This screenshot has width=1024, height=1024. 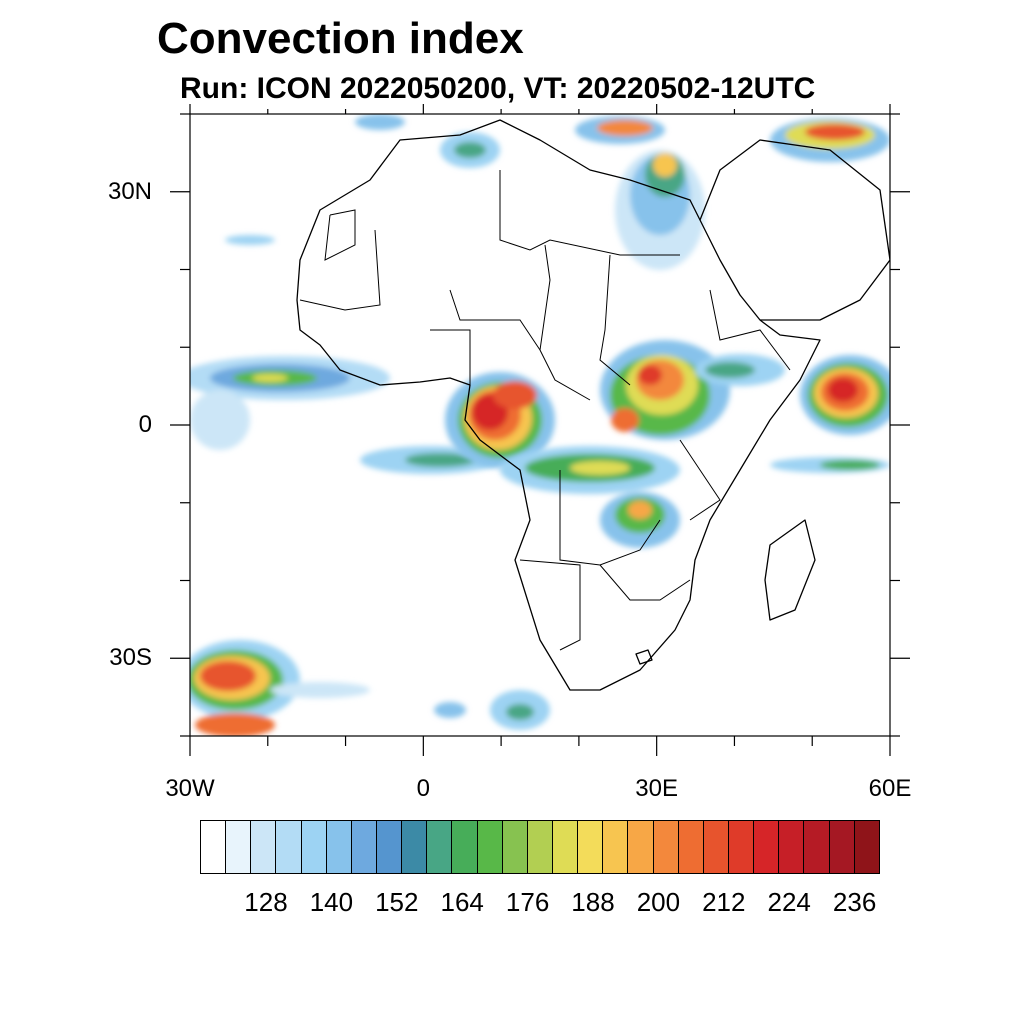 What do you see at coordinates (423, 788) in the screenshot?
I see `x-tick-label: 0` at bounding box center [423, 788].